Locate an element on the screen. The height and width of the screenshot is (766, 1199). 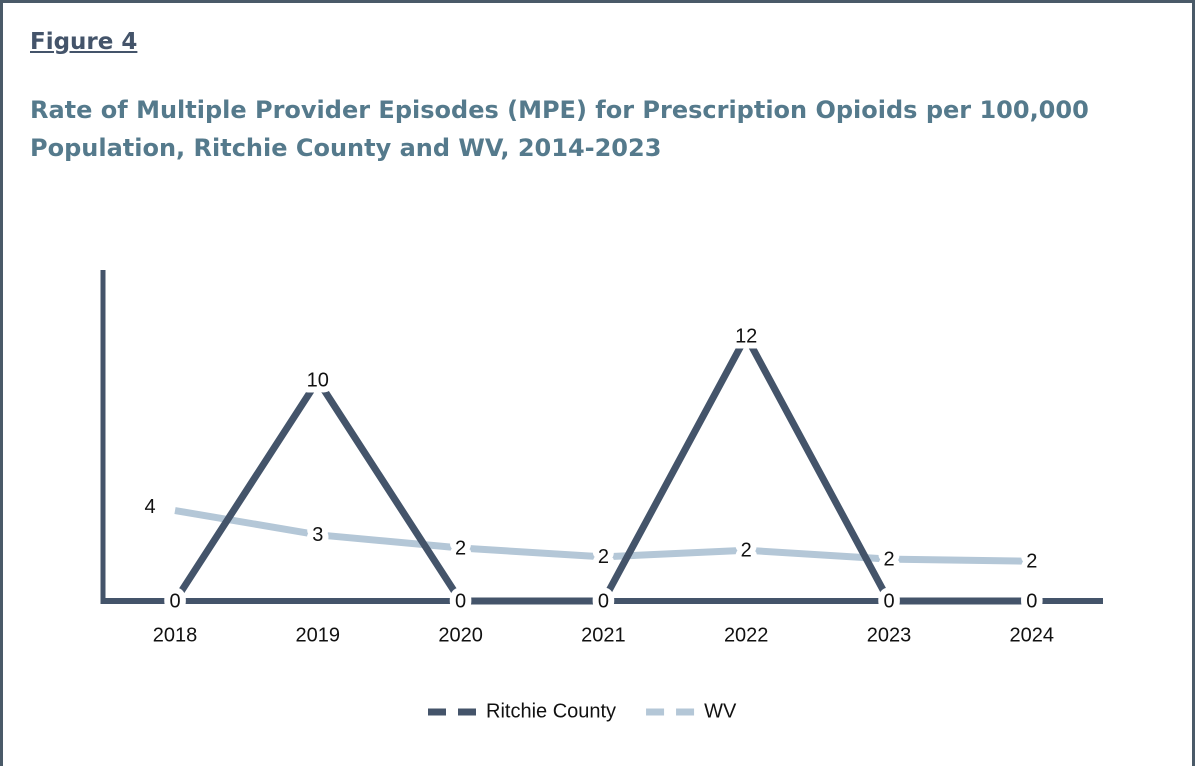
series-line is located at coordinates (603, 536).